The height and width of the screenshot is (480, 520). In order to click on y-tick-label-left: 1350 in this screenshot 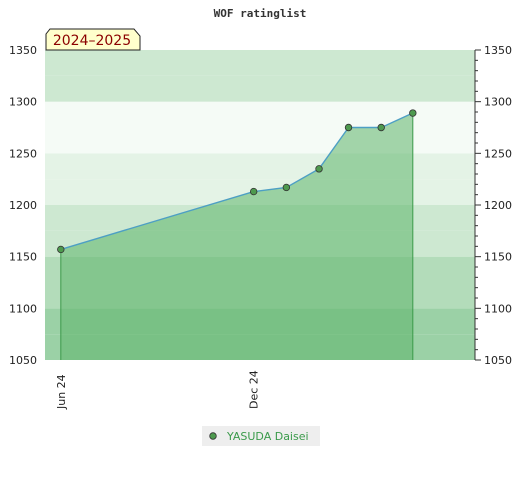, I will do `click(23, 50)`.